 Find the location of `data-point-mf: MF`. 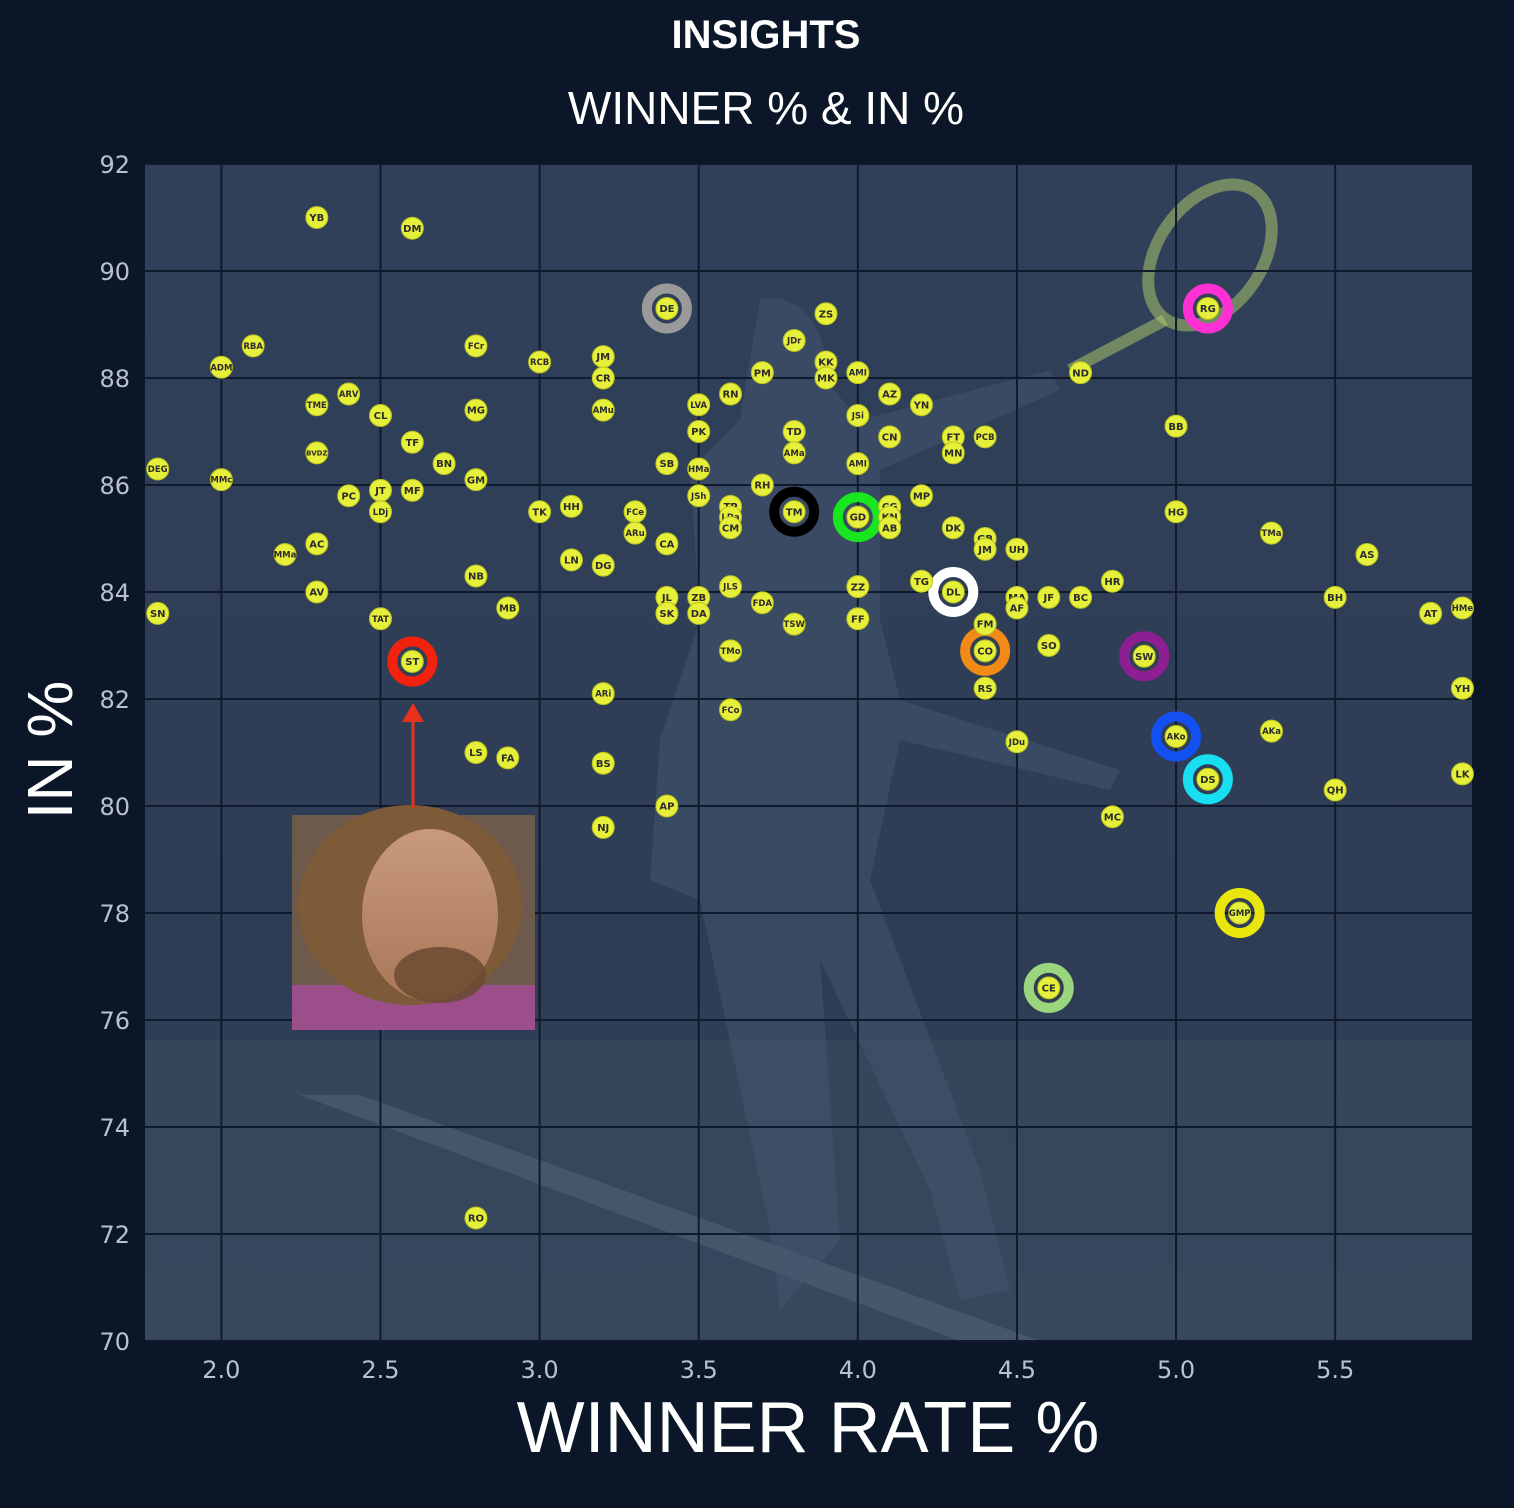

data-point-mf: MF is located at coordinates (412, 490).